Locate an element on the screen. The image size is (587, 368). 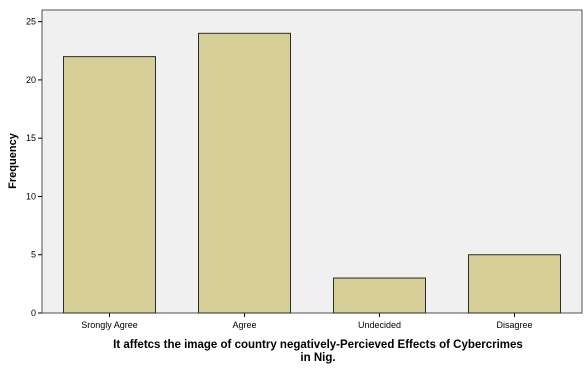
x-tick-label: Agree is located at coordinates (244, 325).